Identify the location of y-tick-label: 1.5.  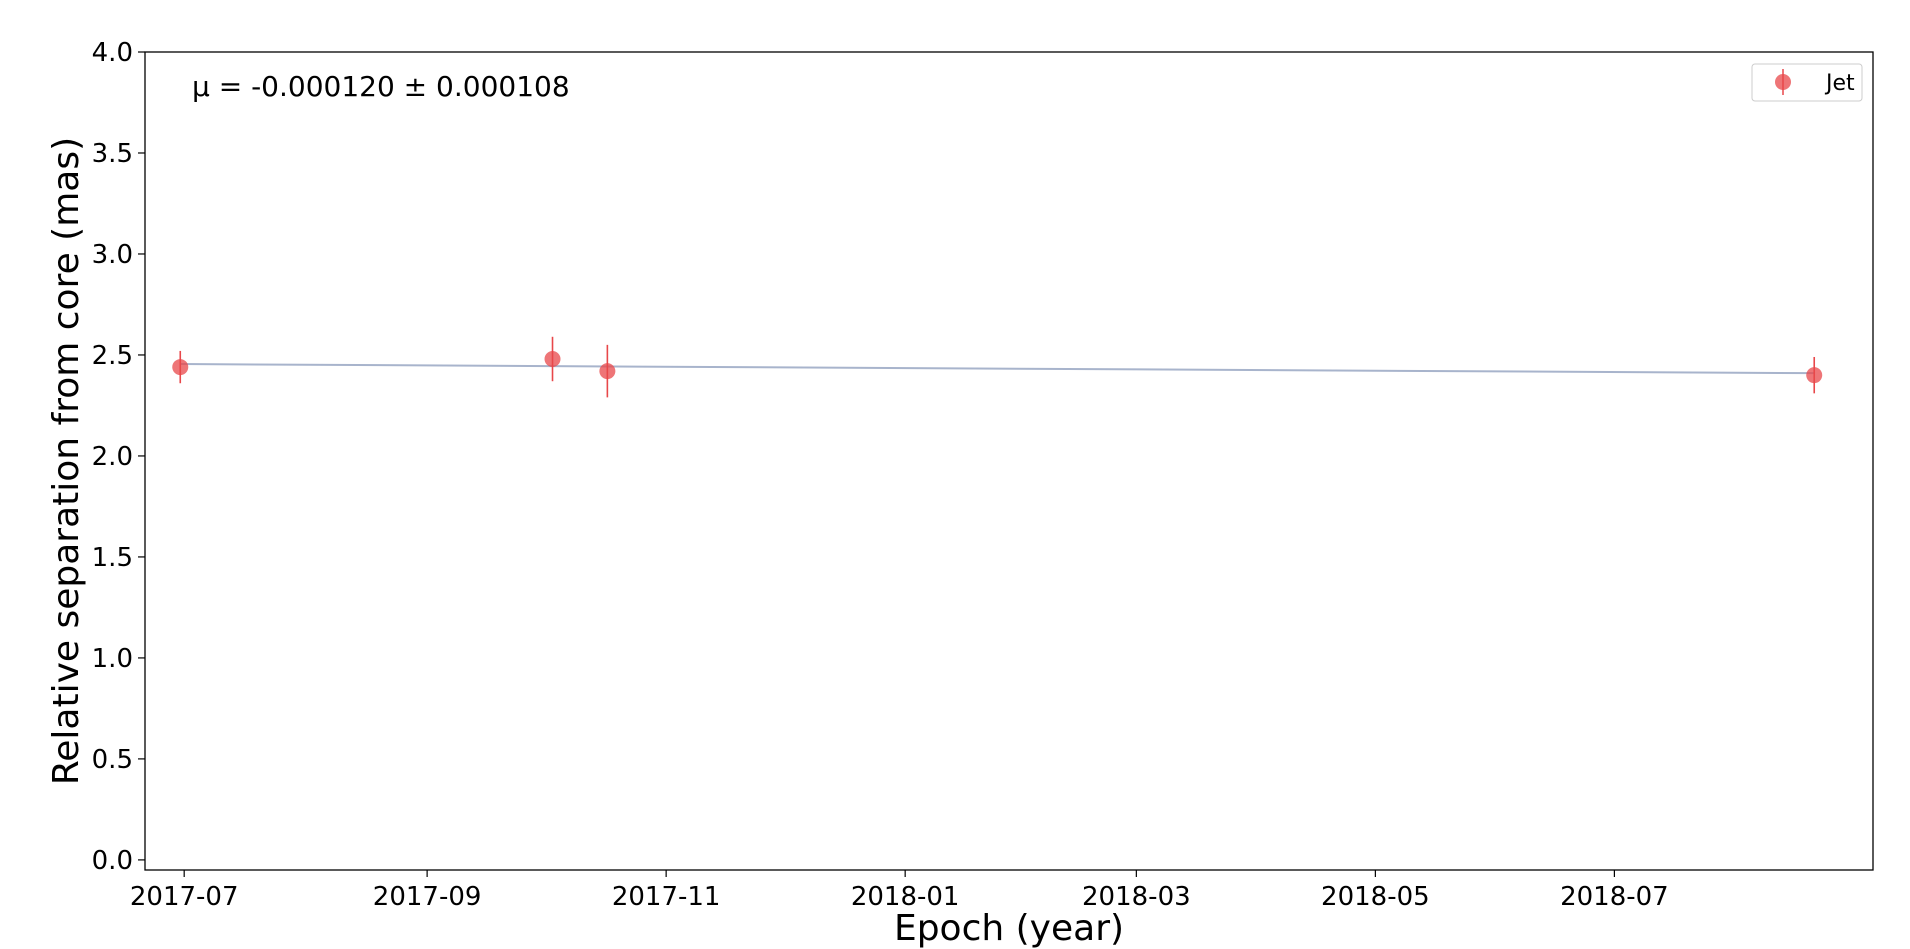
(112, 558).